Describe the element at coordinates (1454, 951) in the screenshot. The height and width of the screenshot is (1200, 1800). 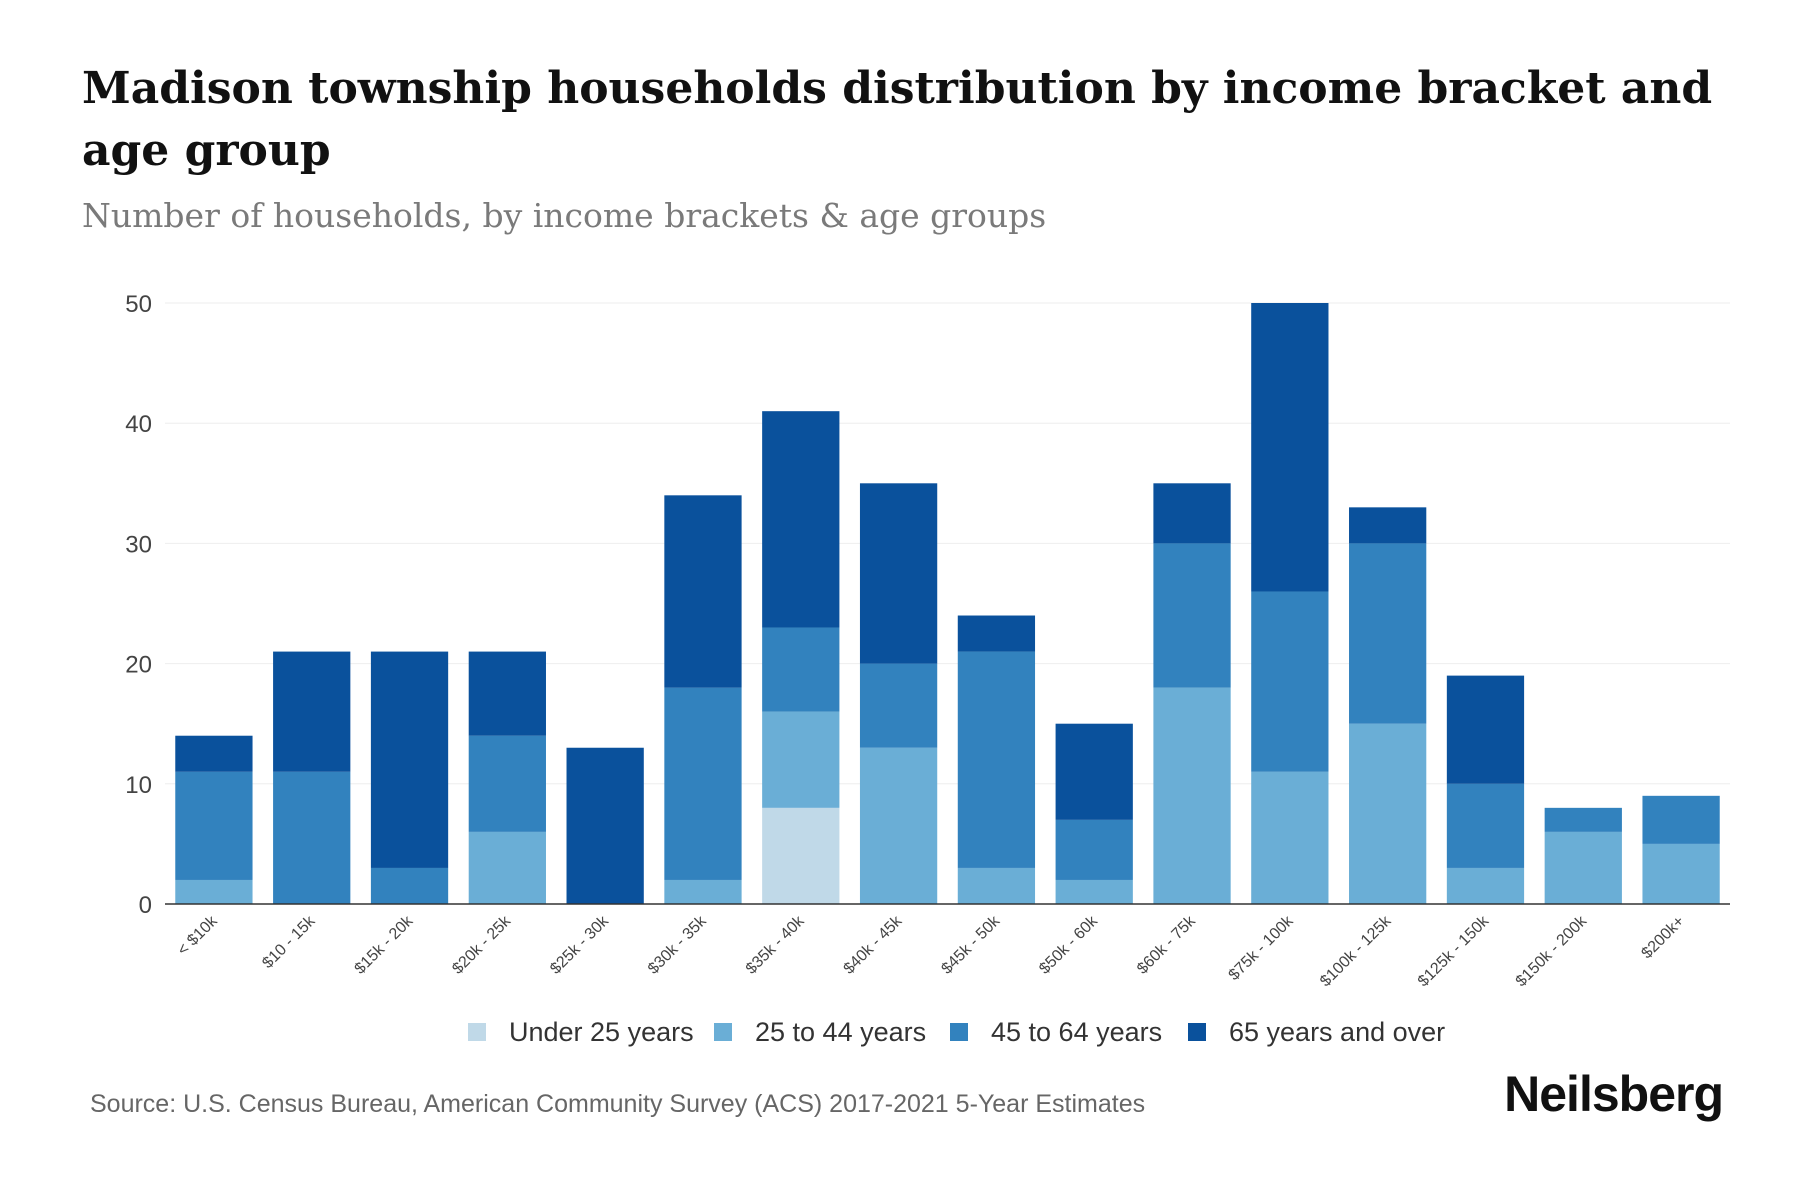
I see `x-tick-label: $125k - 150k` at that location.